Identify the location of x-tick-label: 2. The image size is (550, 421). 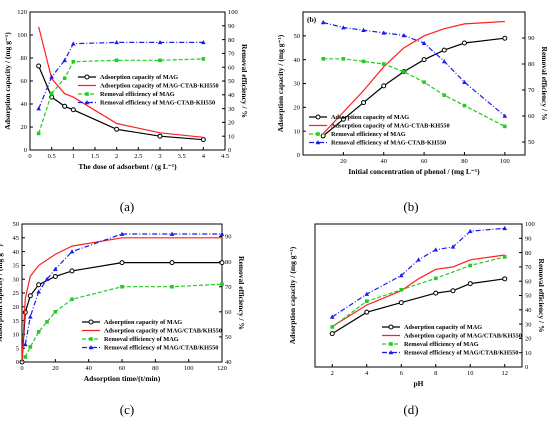
(332, 373).